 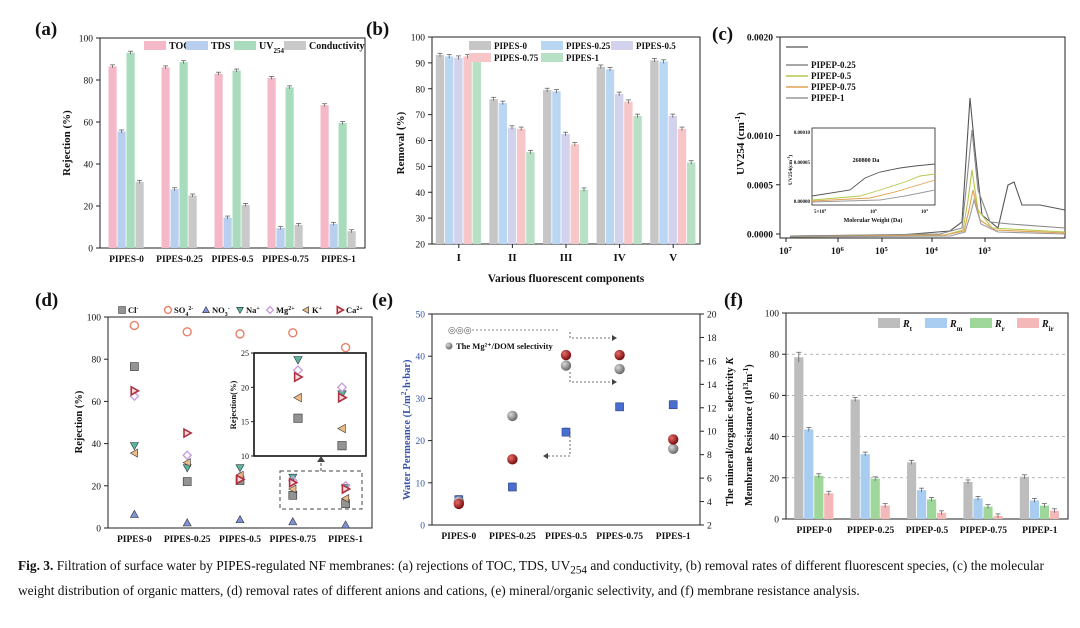 What do you see at coordinates (873, 211) in the screenshot?
I see `panel-c-inset-xtick: 105` at bounding box center [873, 211].